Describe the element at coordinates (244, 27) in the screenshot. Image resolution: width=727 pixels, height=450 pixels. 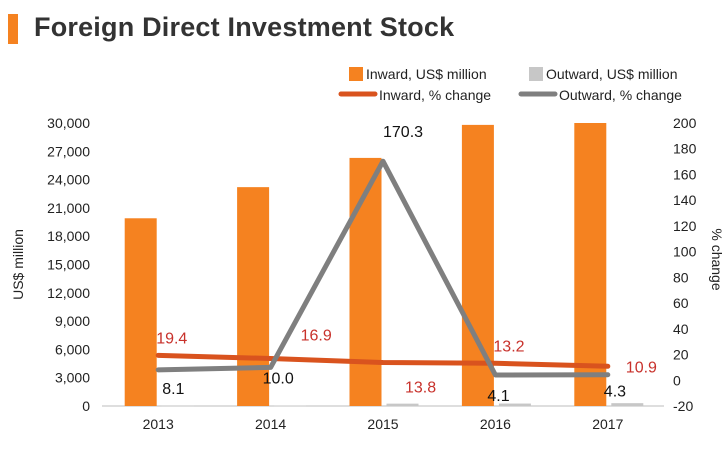
I see `chart-title: Foreign Direct Investment Stock` at that location.